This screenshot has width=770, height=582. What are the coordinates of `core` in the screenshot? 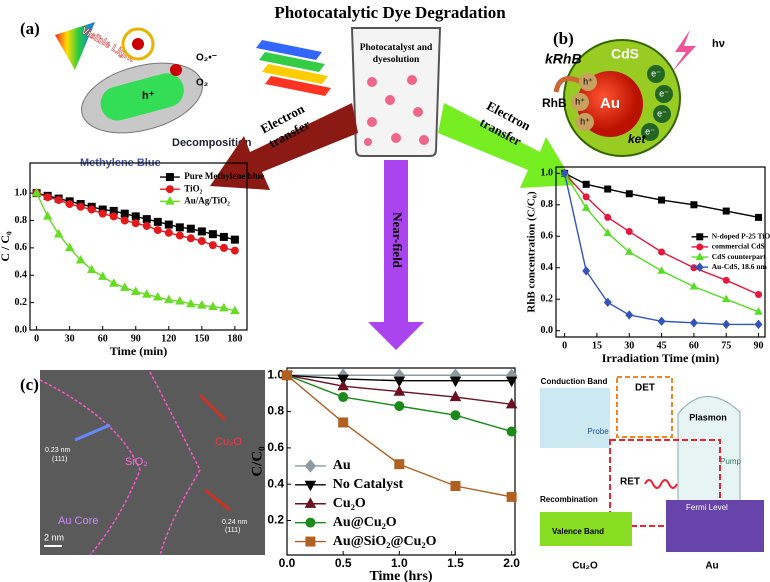 It's located at (142, 97).